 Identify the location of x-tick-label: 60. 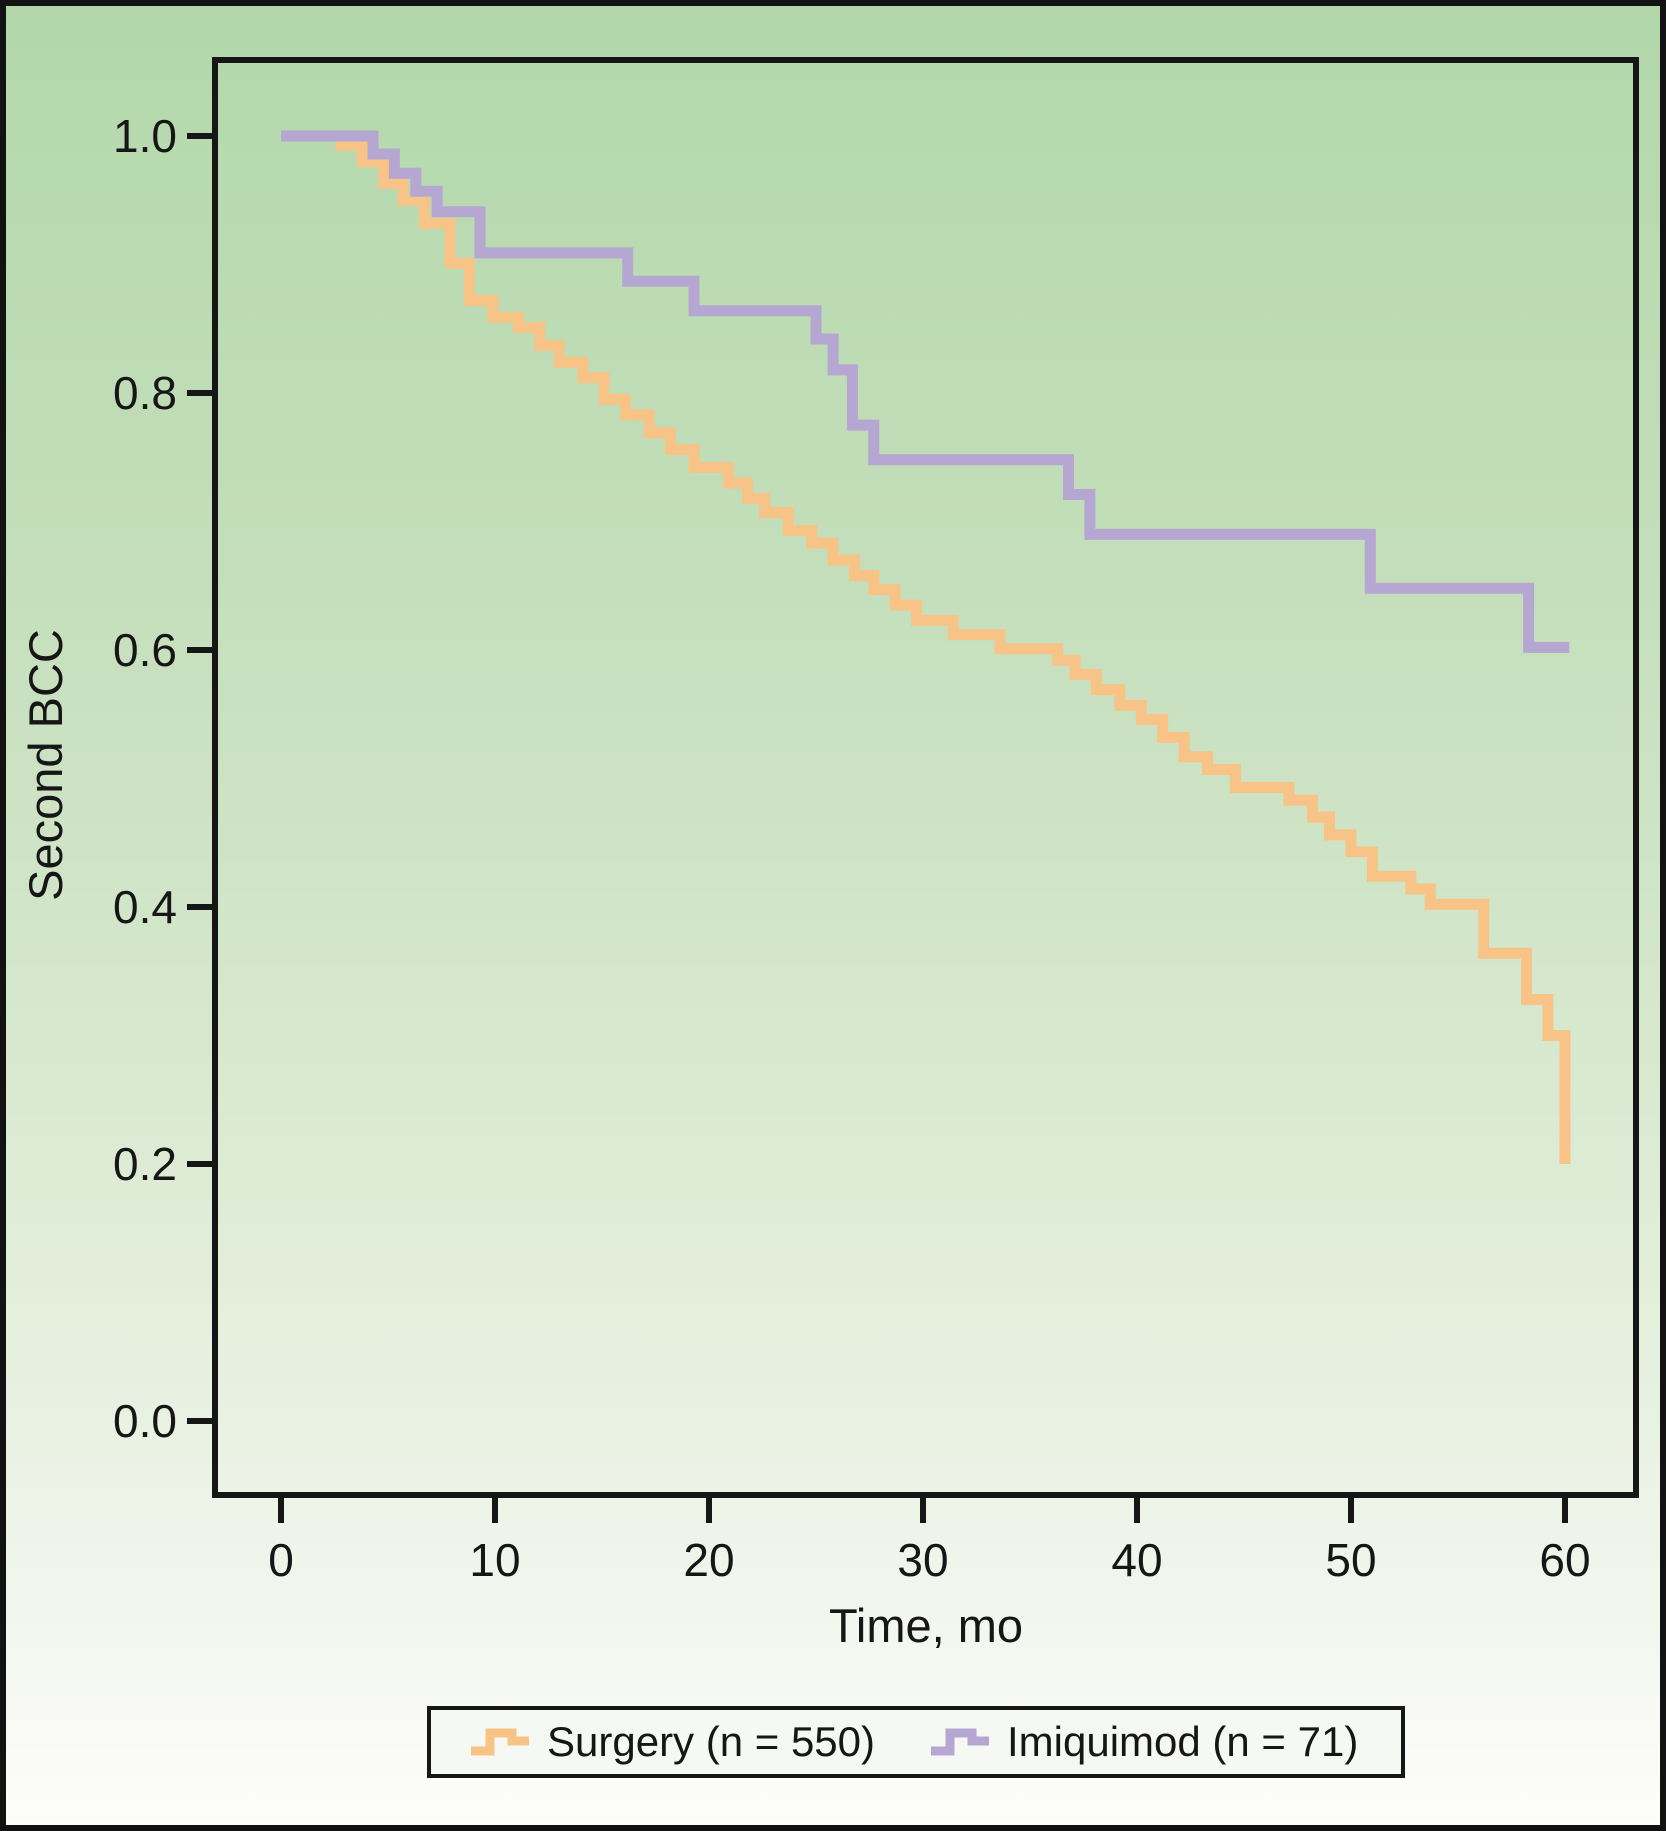
(1564, 1560).